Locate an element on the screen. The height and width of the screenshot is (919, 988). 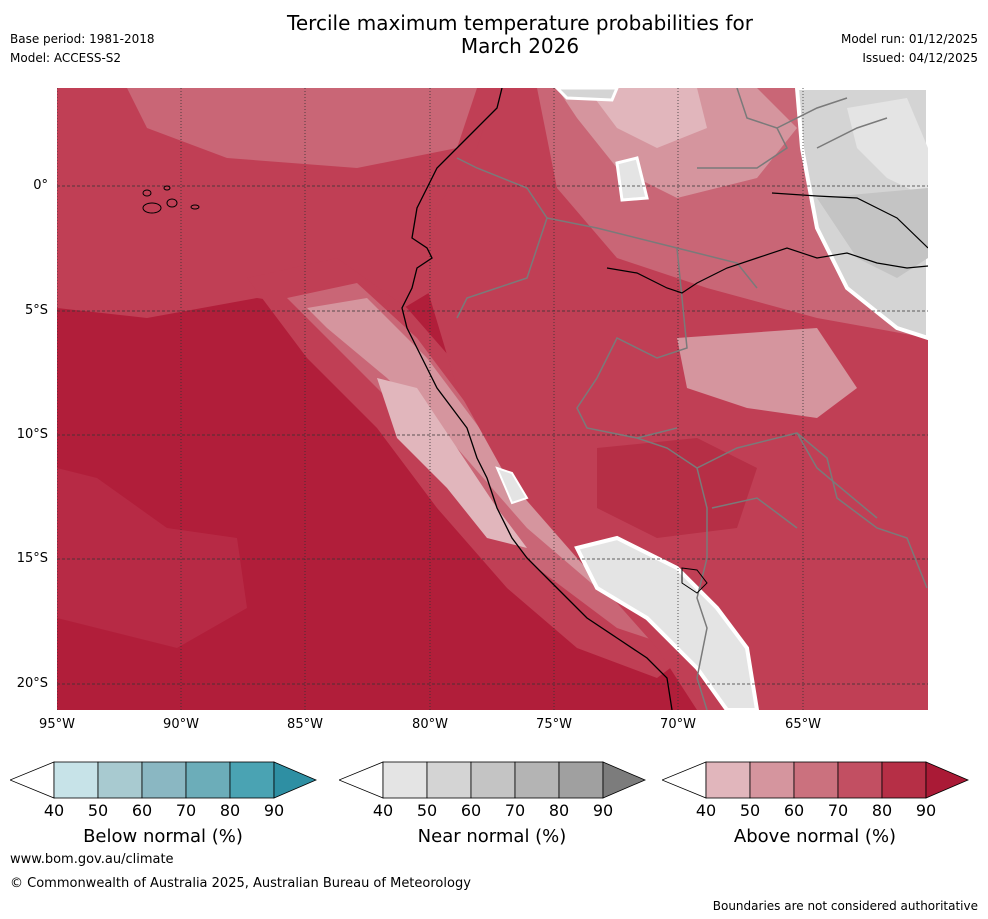
near-normal-patch-northeast-mid is located at coordinates (872, 233).